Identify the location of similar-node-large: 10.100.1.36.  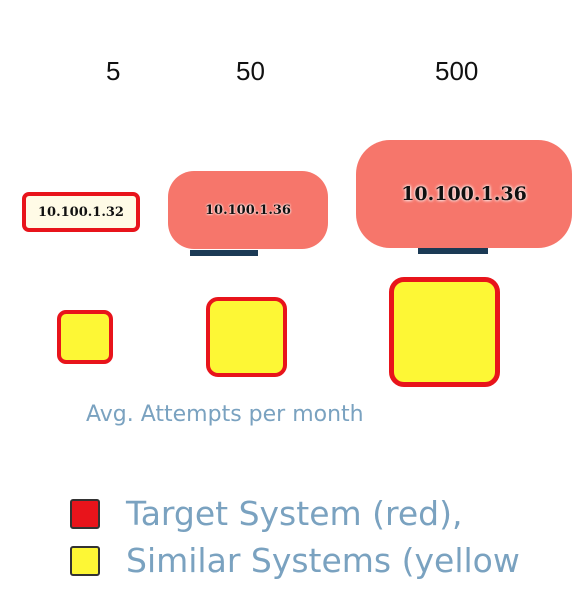
(464, 194).